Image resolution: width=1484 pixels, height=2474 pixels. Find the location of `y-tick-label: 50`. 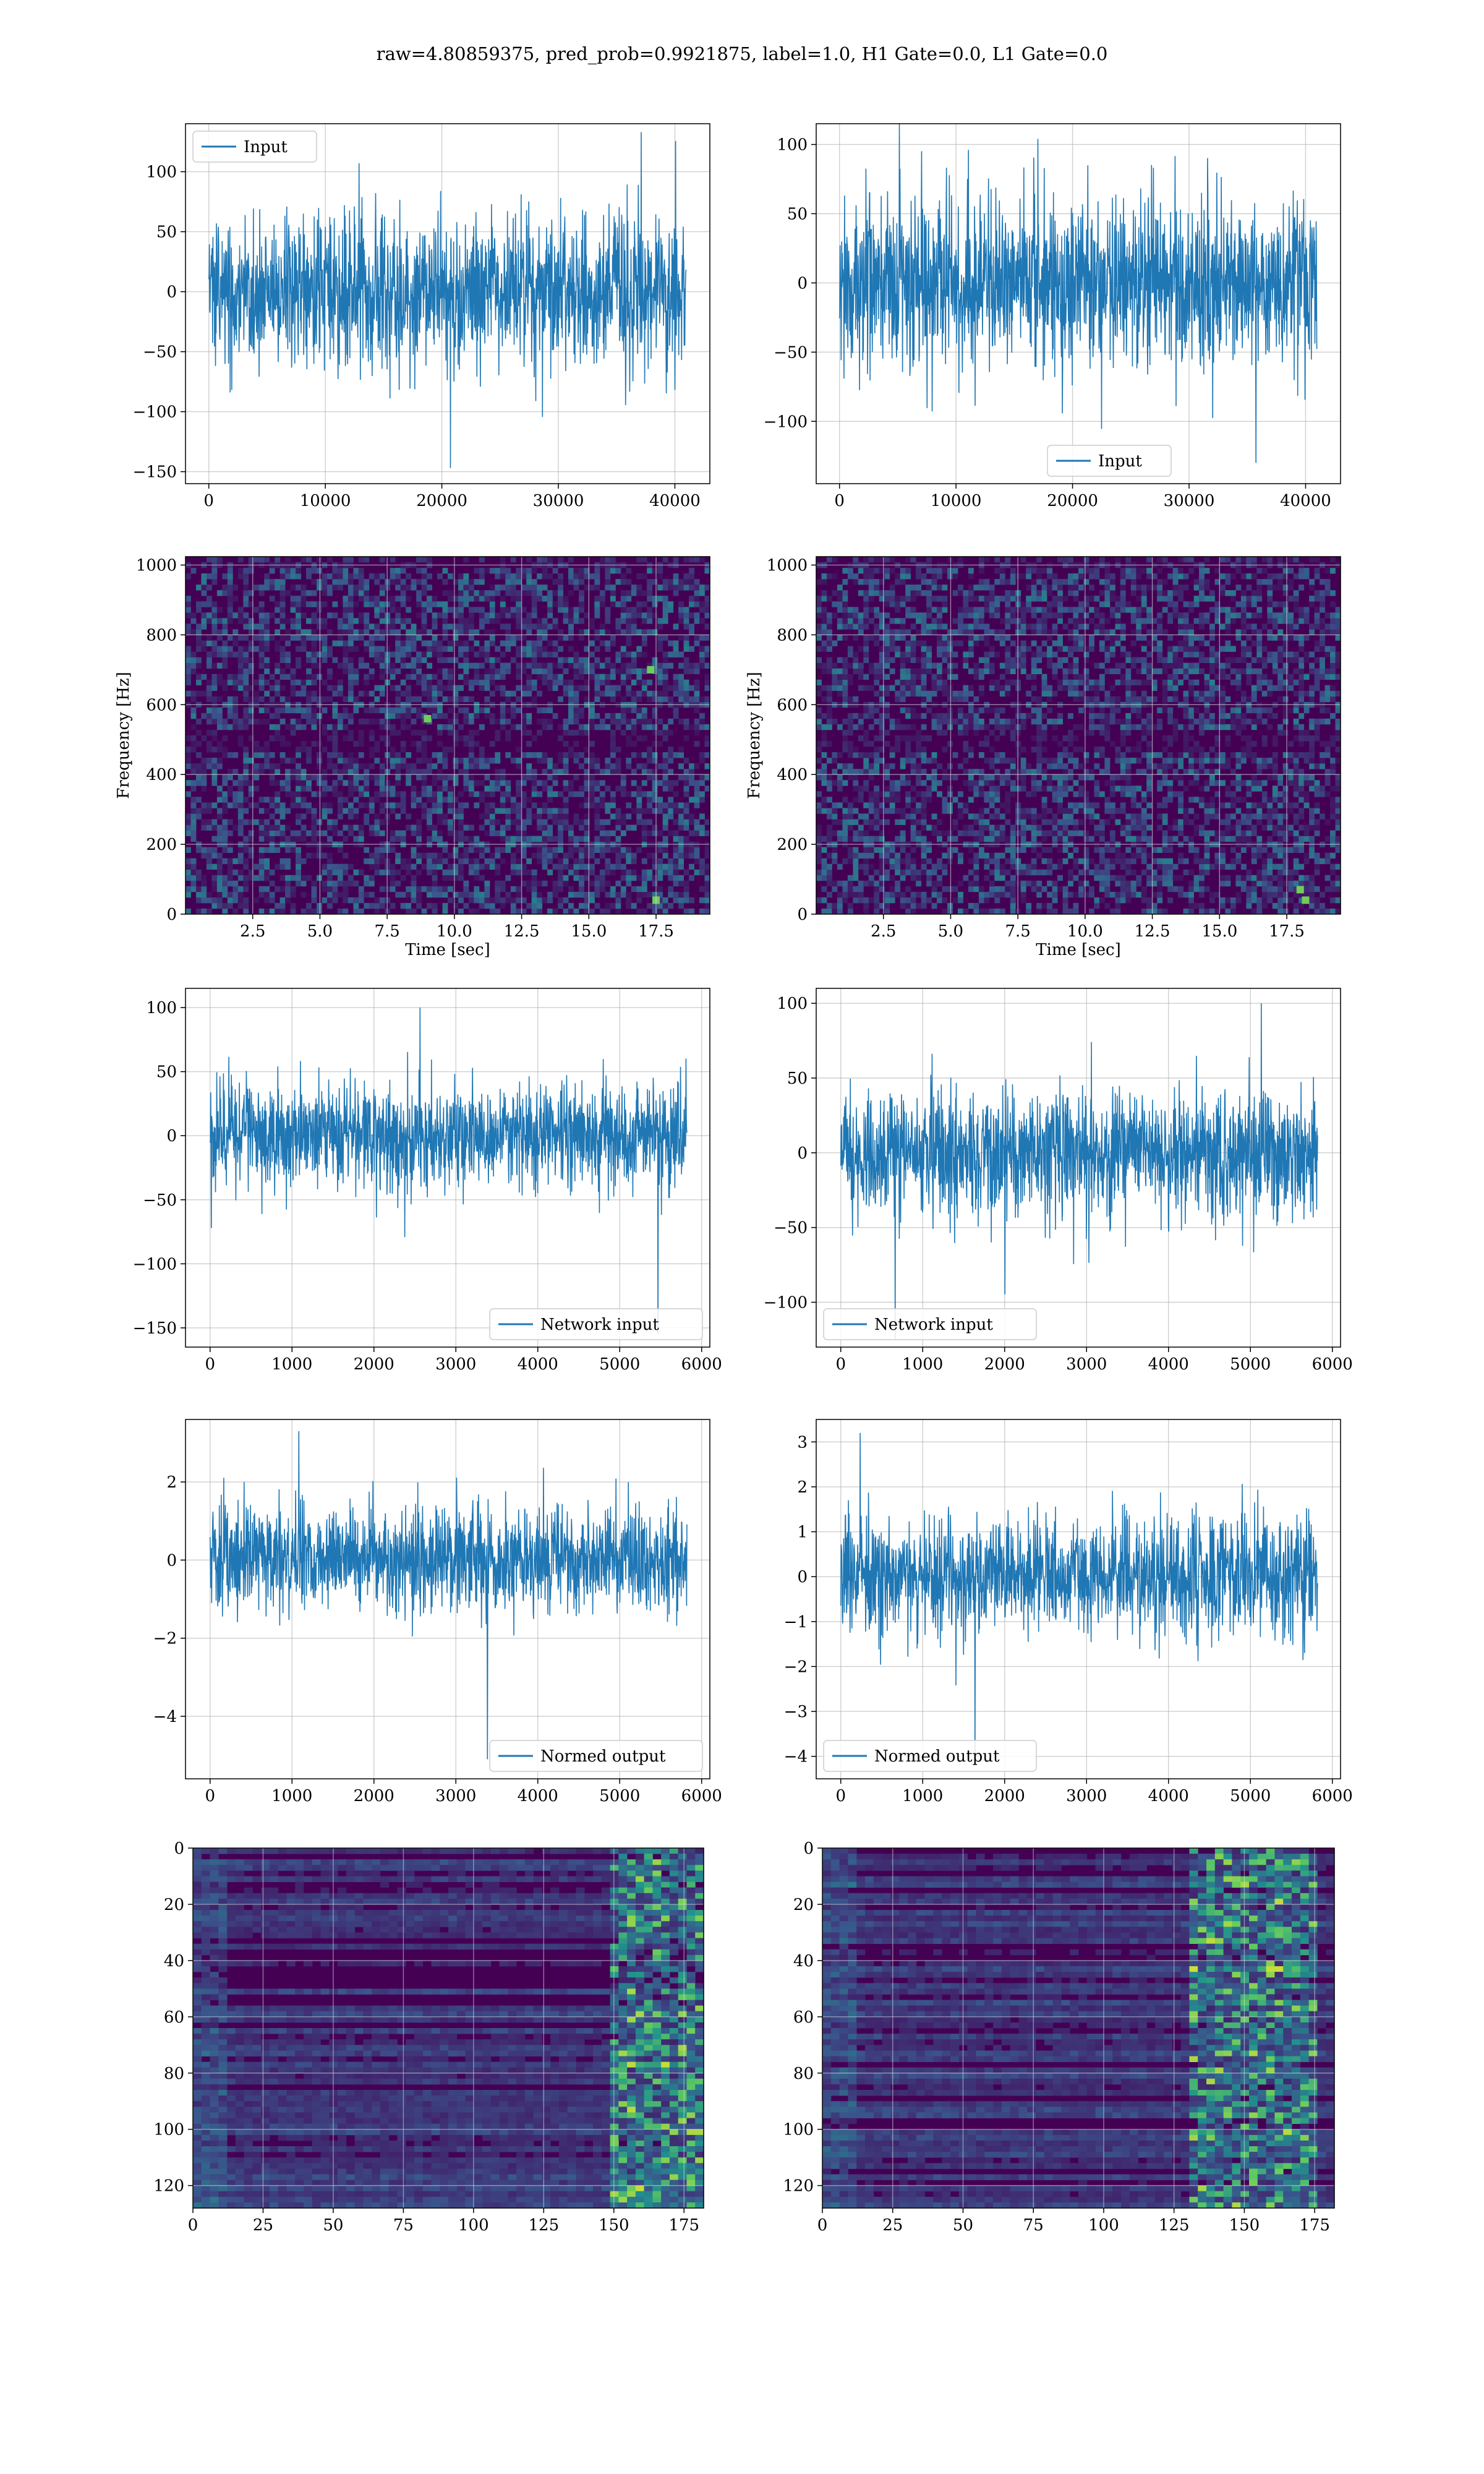

y-tick-label: 50 is located at coordinates (166, 232).